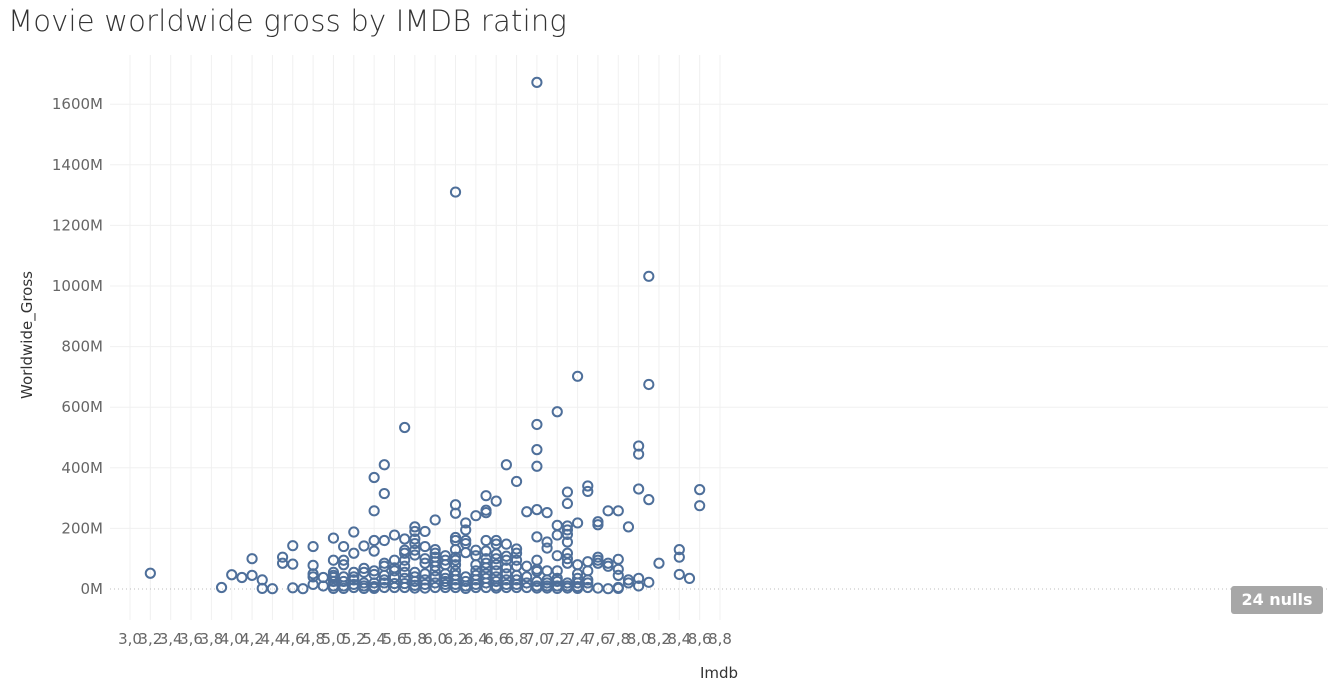  Describe the element at coordinates (171, 639) in the screenshot. I see `x-tick-label: 3,4` at that location.